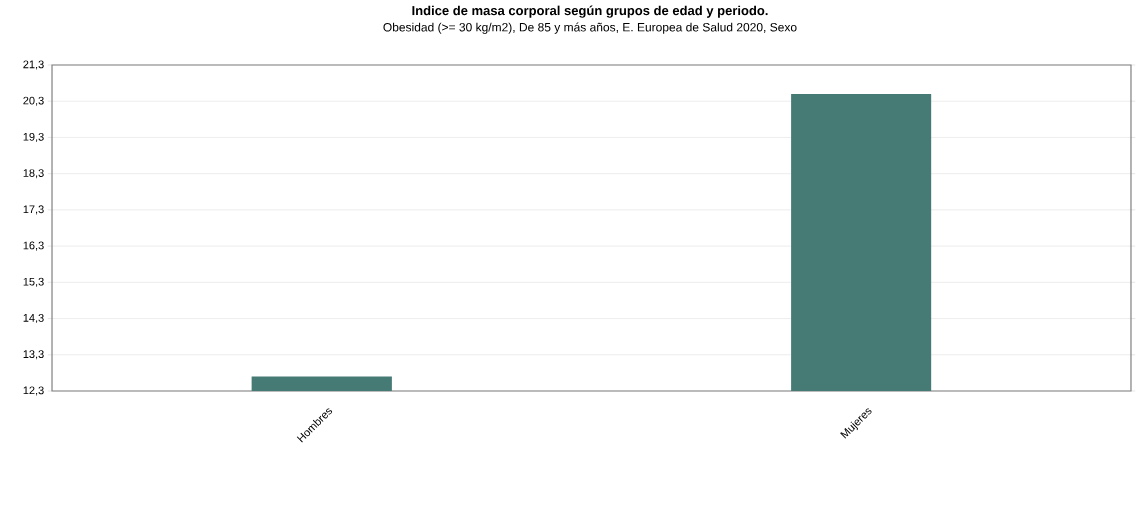 The width and height of the screenshot is (1141, 524). Describe the element at coordinates (33, 101) in the screenshot. I see `y-tick-label: 20,3` at that location.